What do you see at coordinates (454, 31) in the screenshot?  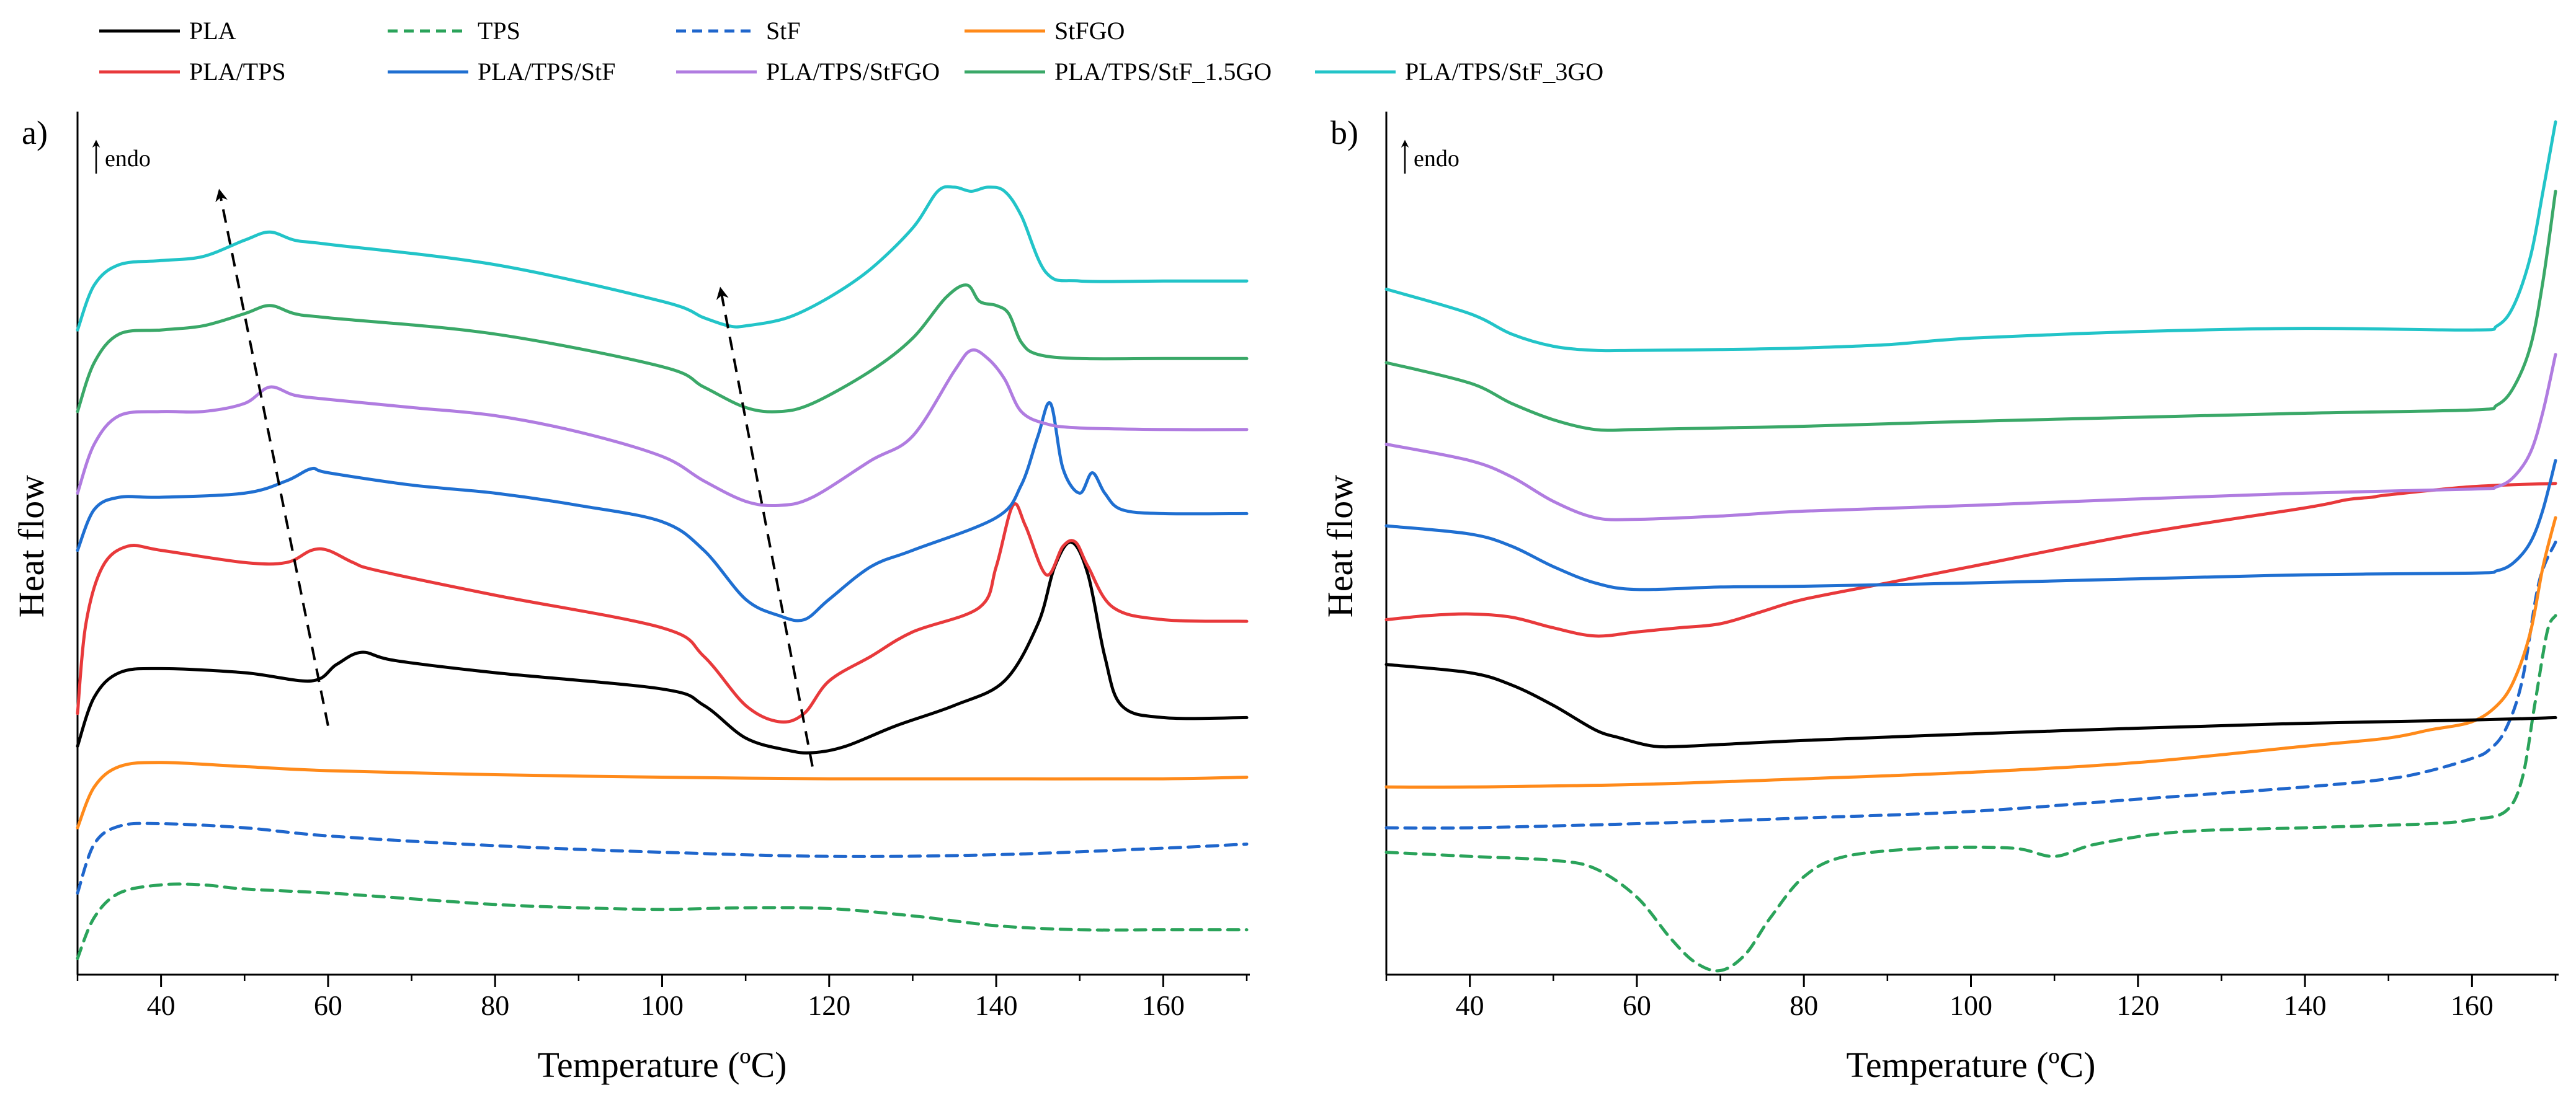 I see `legend-entry-tps: TPS` at bounding box center [454, 31].